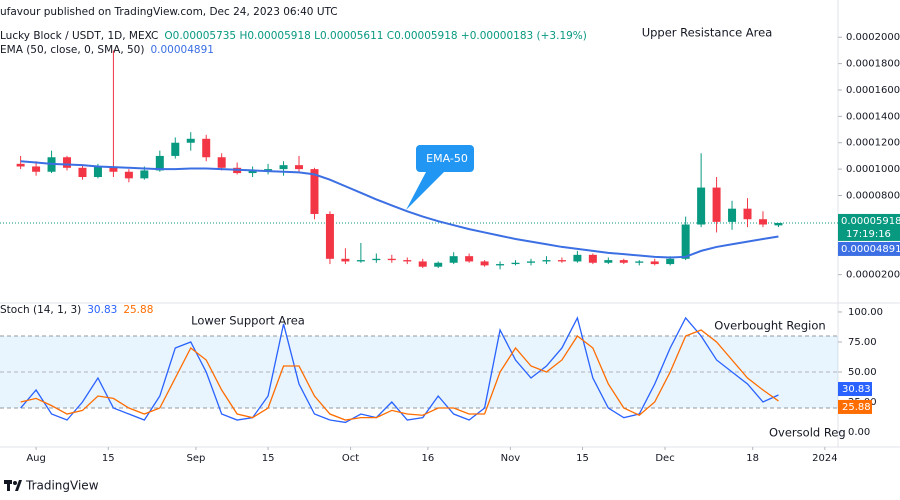 The height and width of the screenshot is (500, 900). Describe the element at coordinates (79, 36) in the screenshot. I see `symbol-legend: Lucky Block / USDT, 1D, MEXC` at that location.